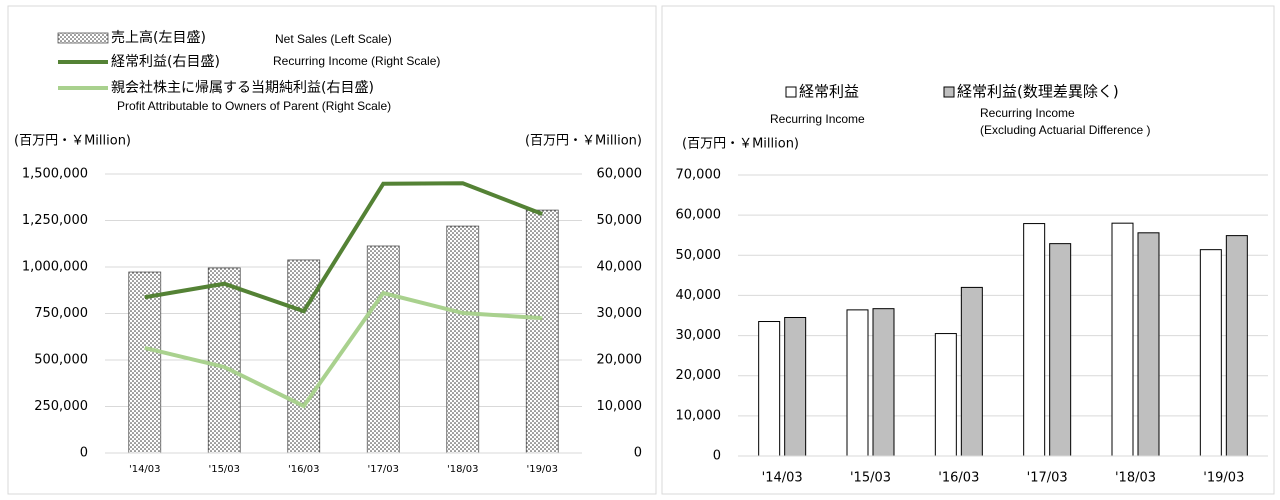 This screenshot has height=500, width=1280. Describe the element at coordinates (583, 141) in the screenshot. I see `y2-axis-label: (百万円・￥Million)` at that location.